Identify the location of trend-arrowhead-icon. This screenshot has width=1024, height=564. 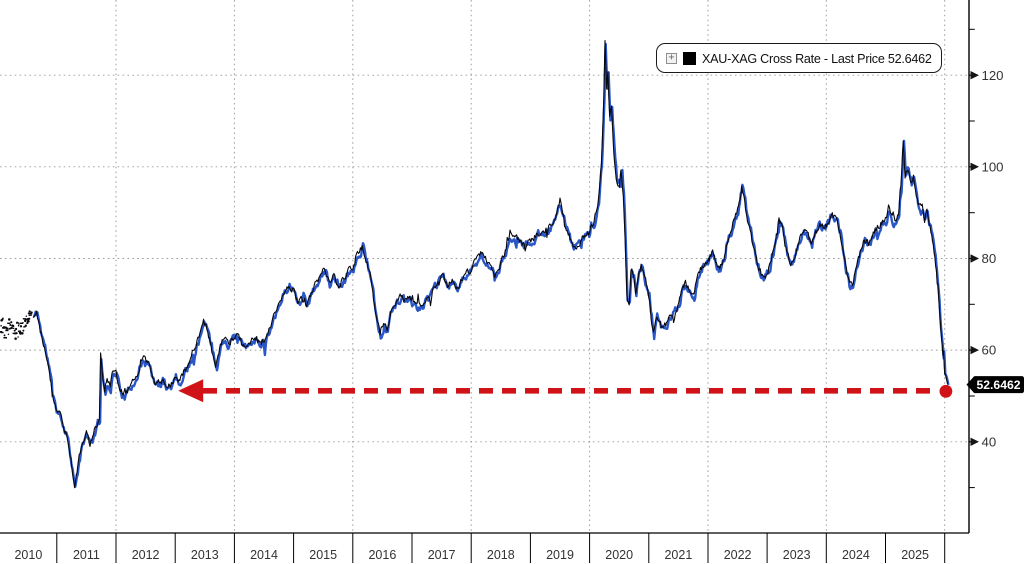
(191, 391).